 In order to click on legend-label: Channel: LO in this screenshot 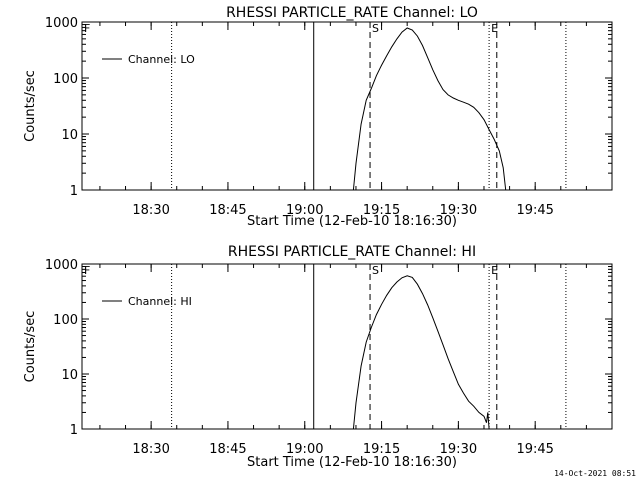, I will do `click(161, 59)`.